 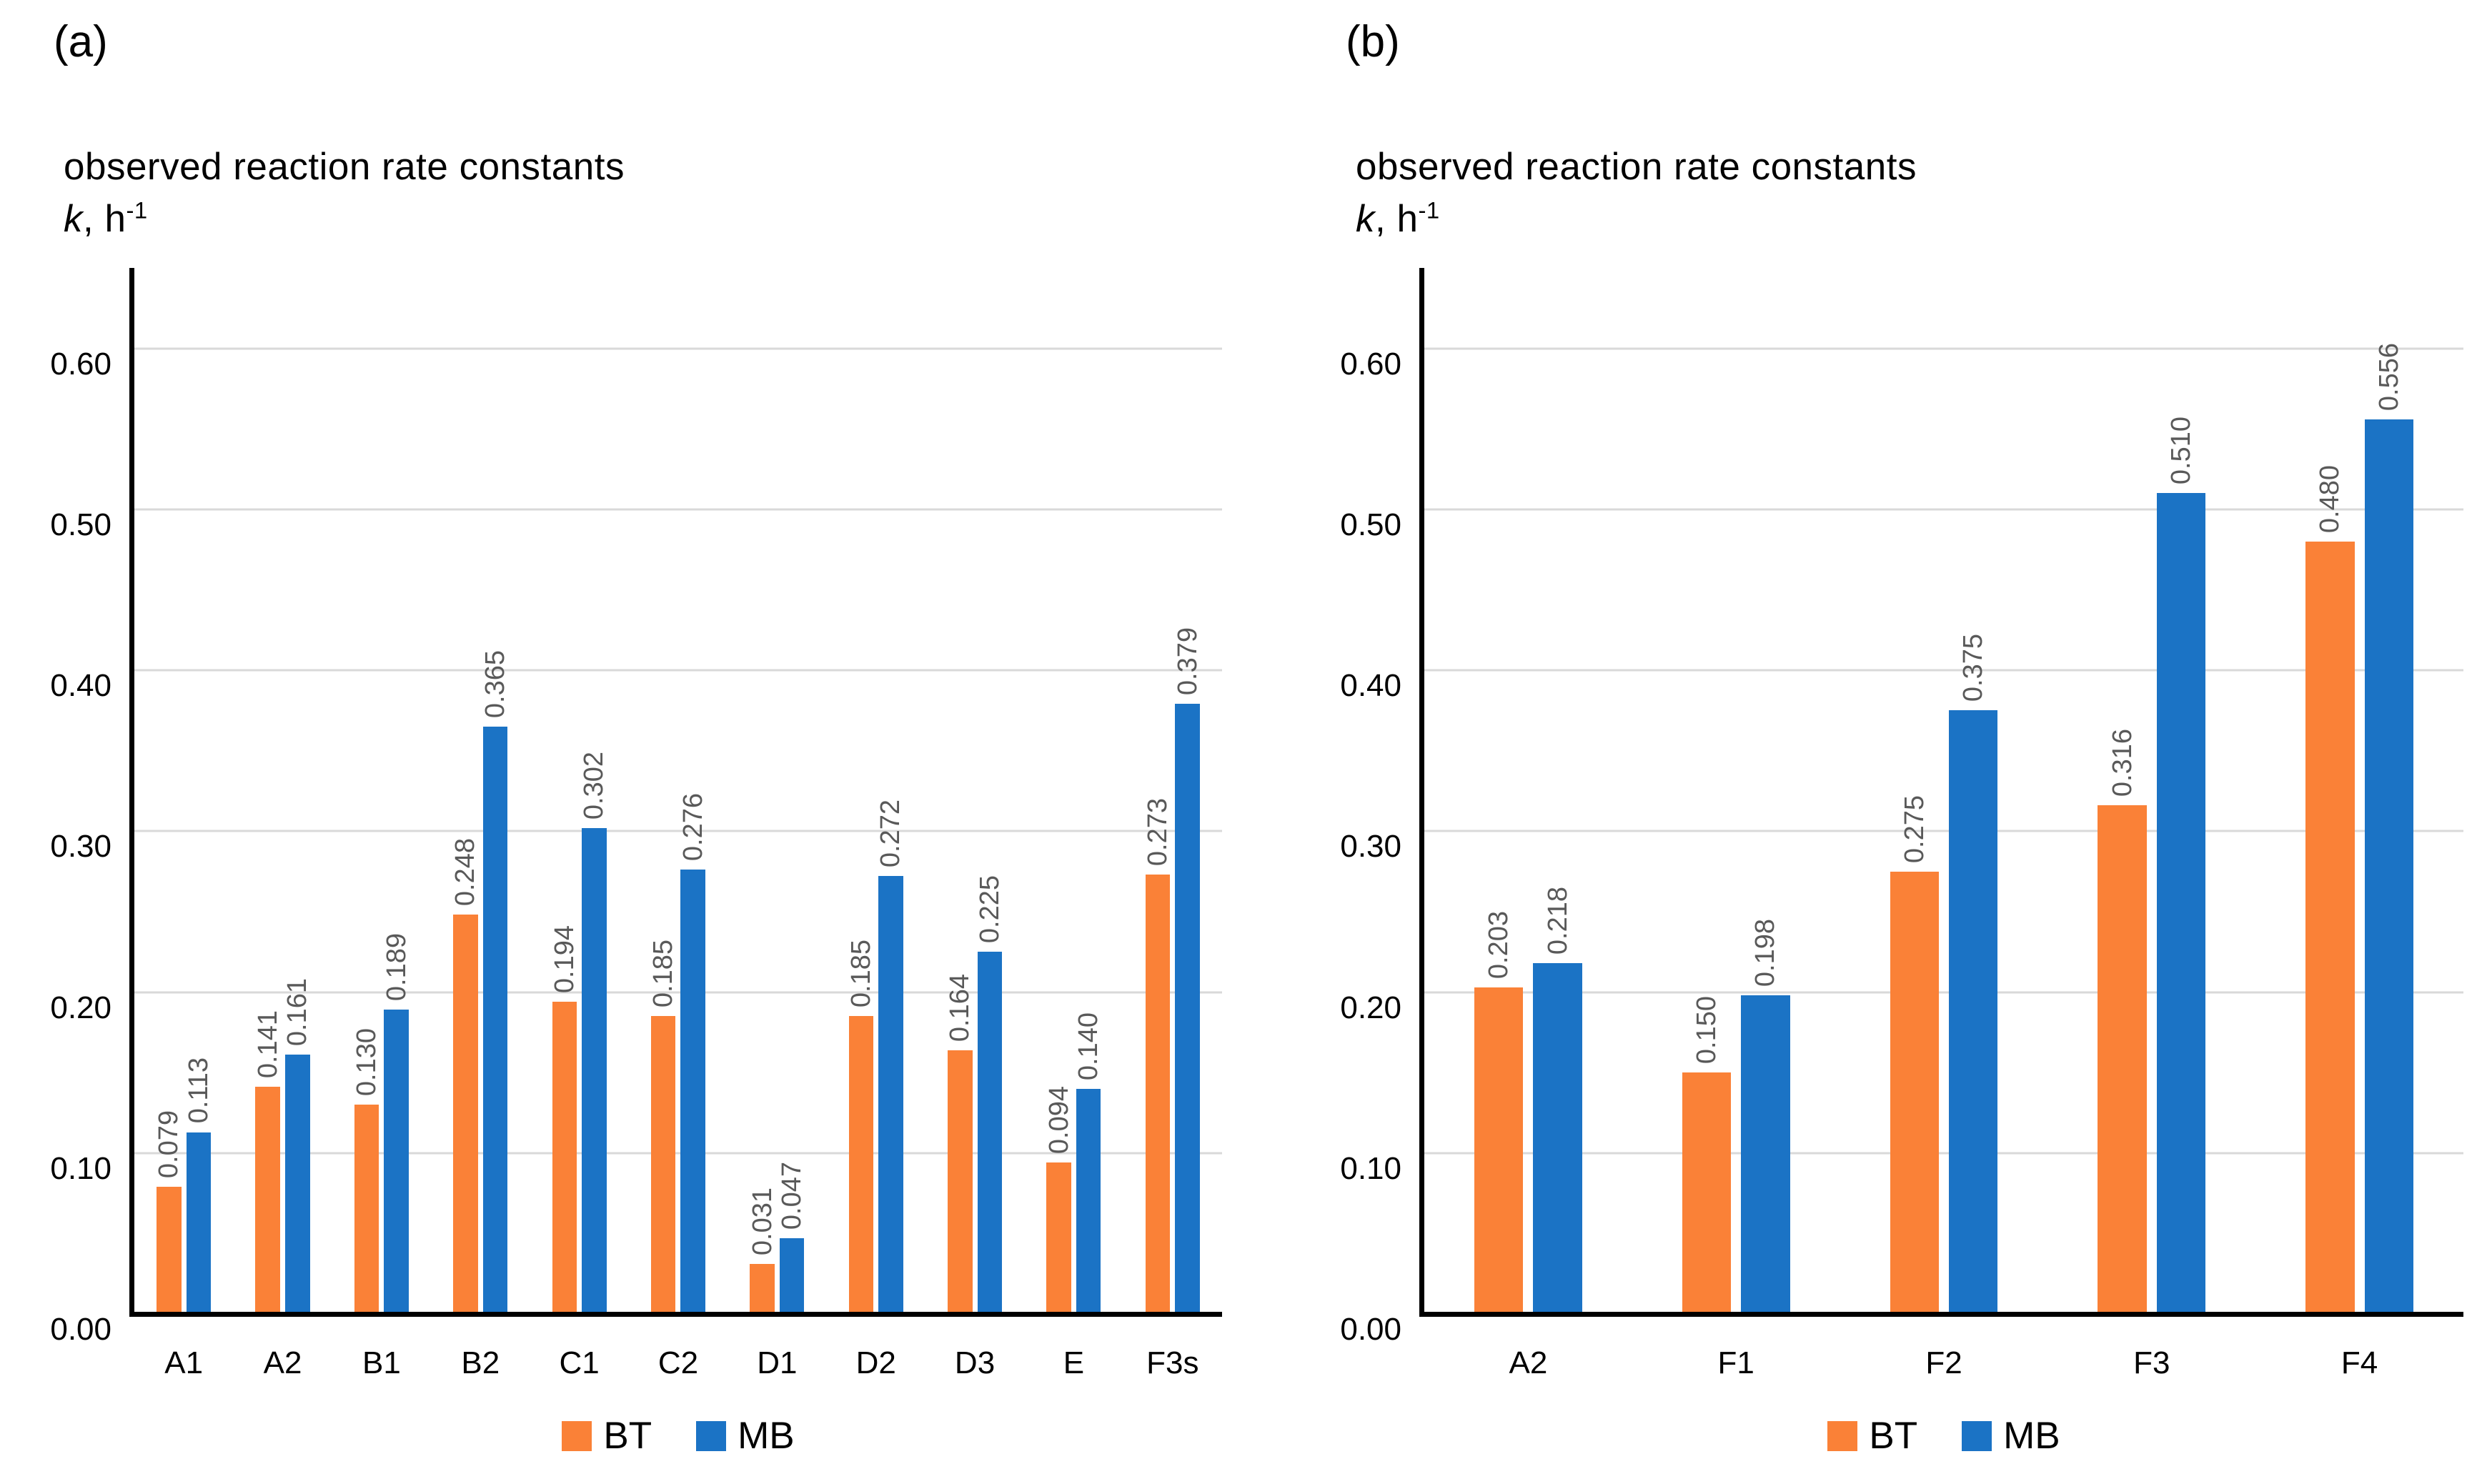 I want to click on bar-value-label: 0.150, so click(x=1707, y=1030).